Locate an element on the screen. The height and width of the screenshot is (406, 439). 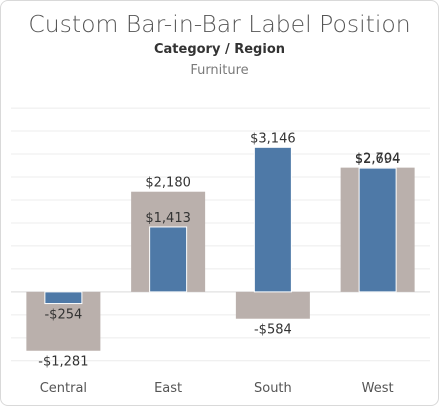
inner-label-east: $1,413 is located at coordinates (168, 218).